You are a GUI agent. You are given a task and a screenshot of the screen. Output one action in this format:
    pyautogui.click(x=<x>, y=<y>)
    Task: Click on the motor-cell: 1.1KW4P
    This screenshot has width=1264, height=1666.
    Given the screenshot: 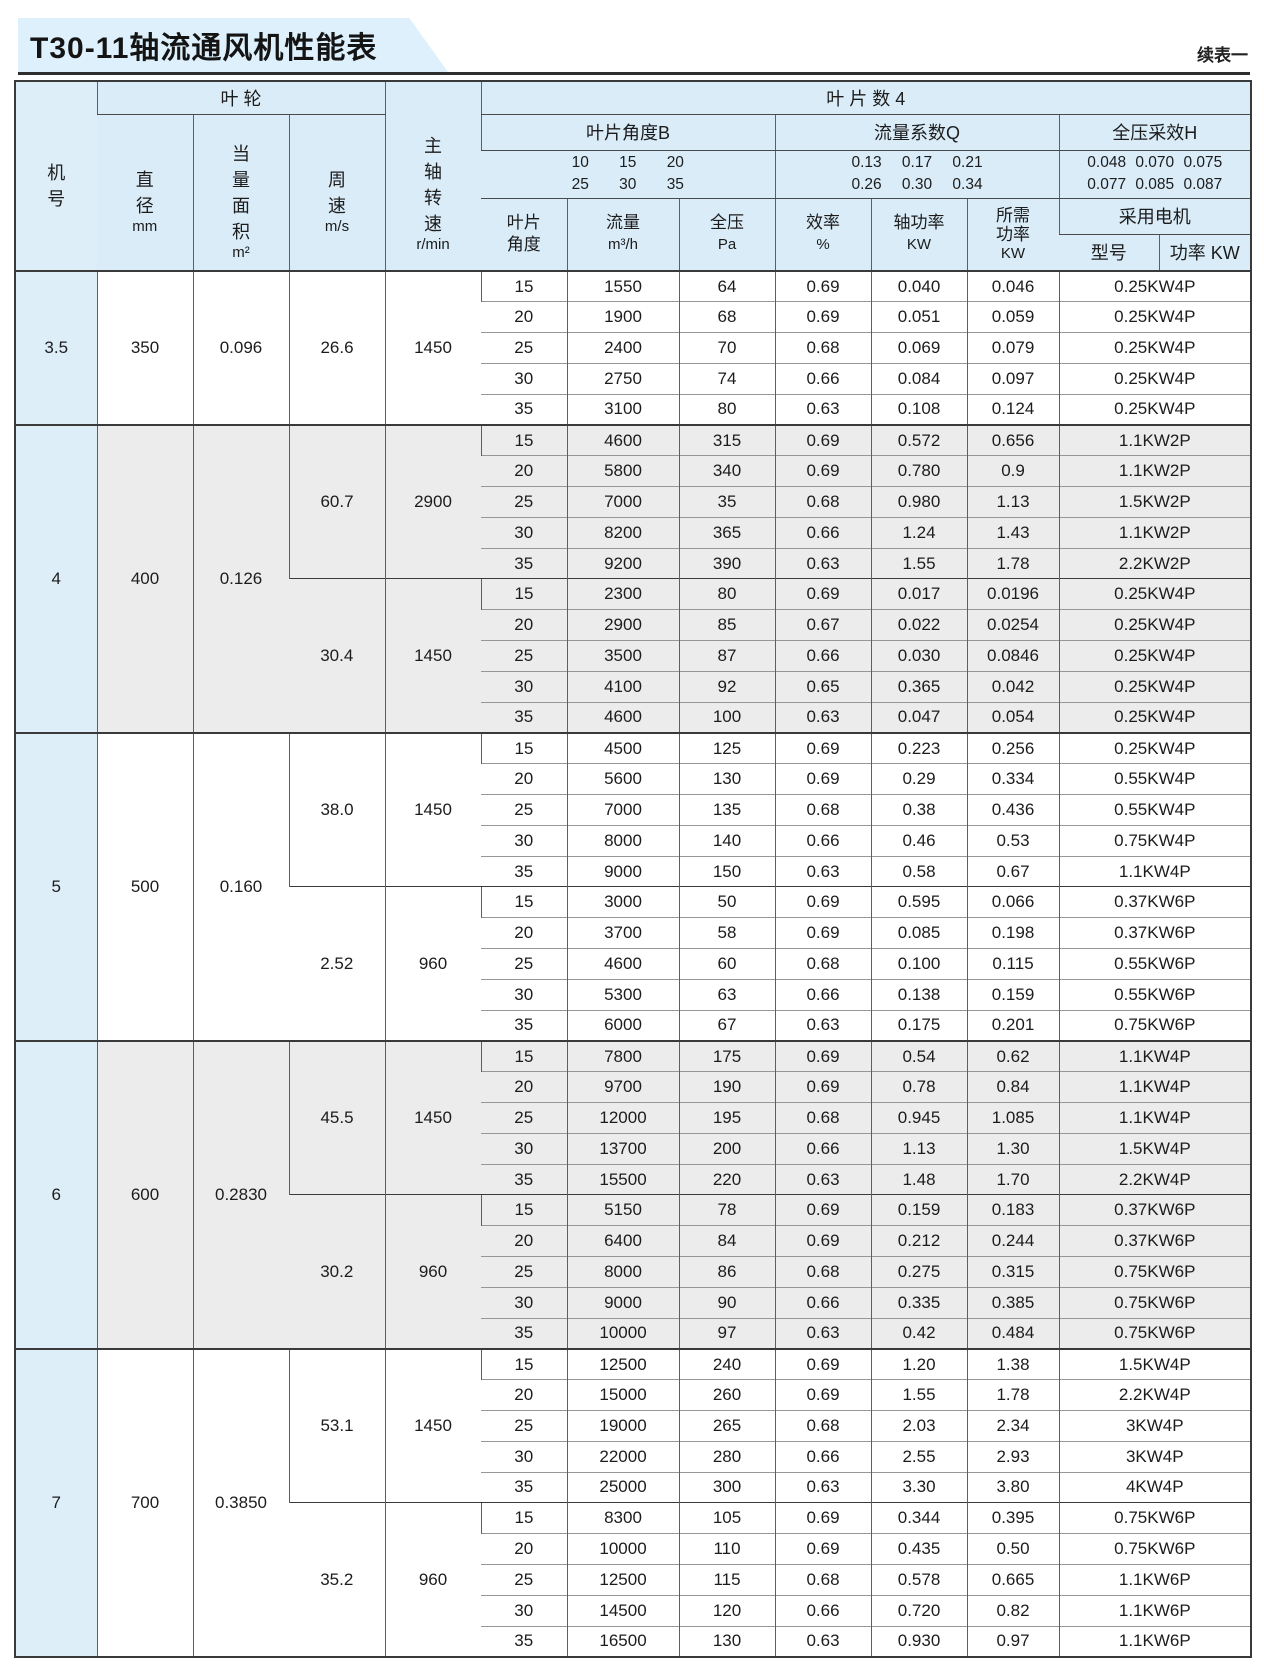 What is the action you would take?
    pyautogui.click(x=1155, y=1055)
    